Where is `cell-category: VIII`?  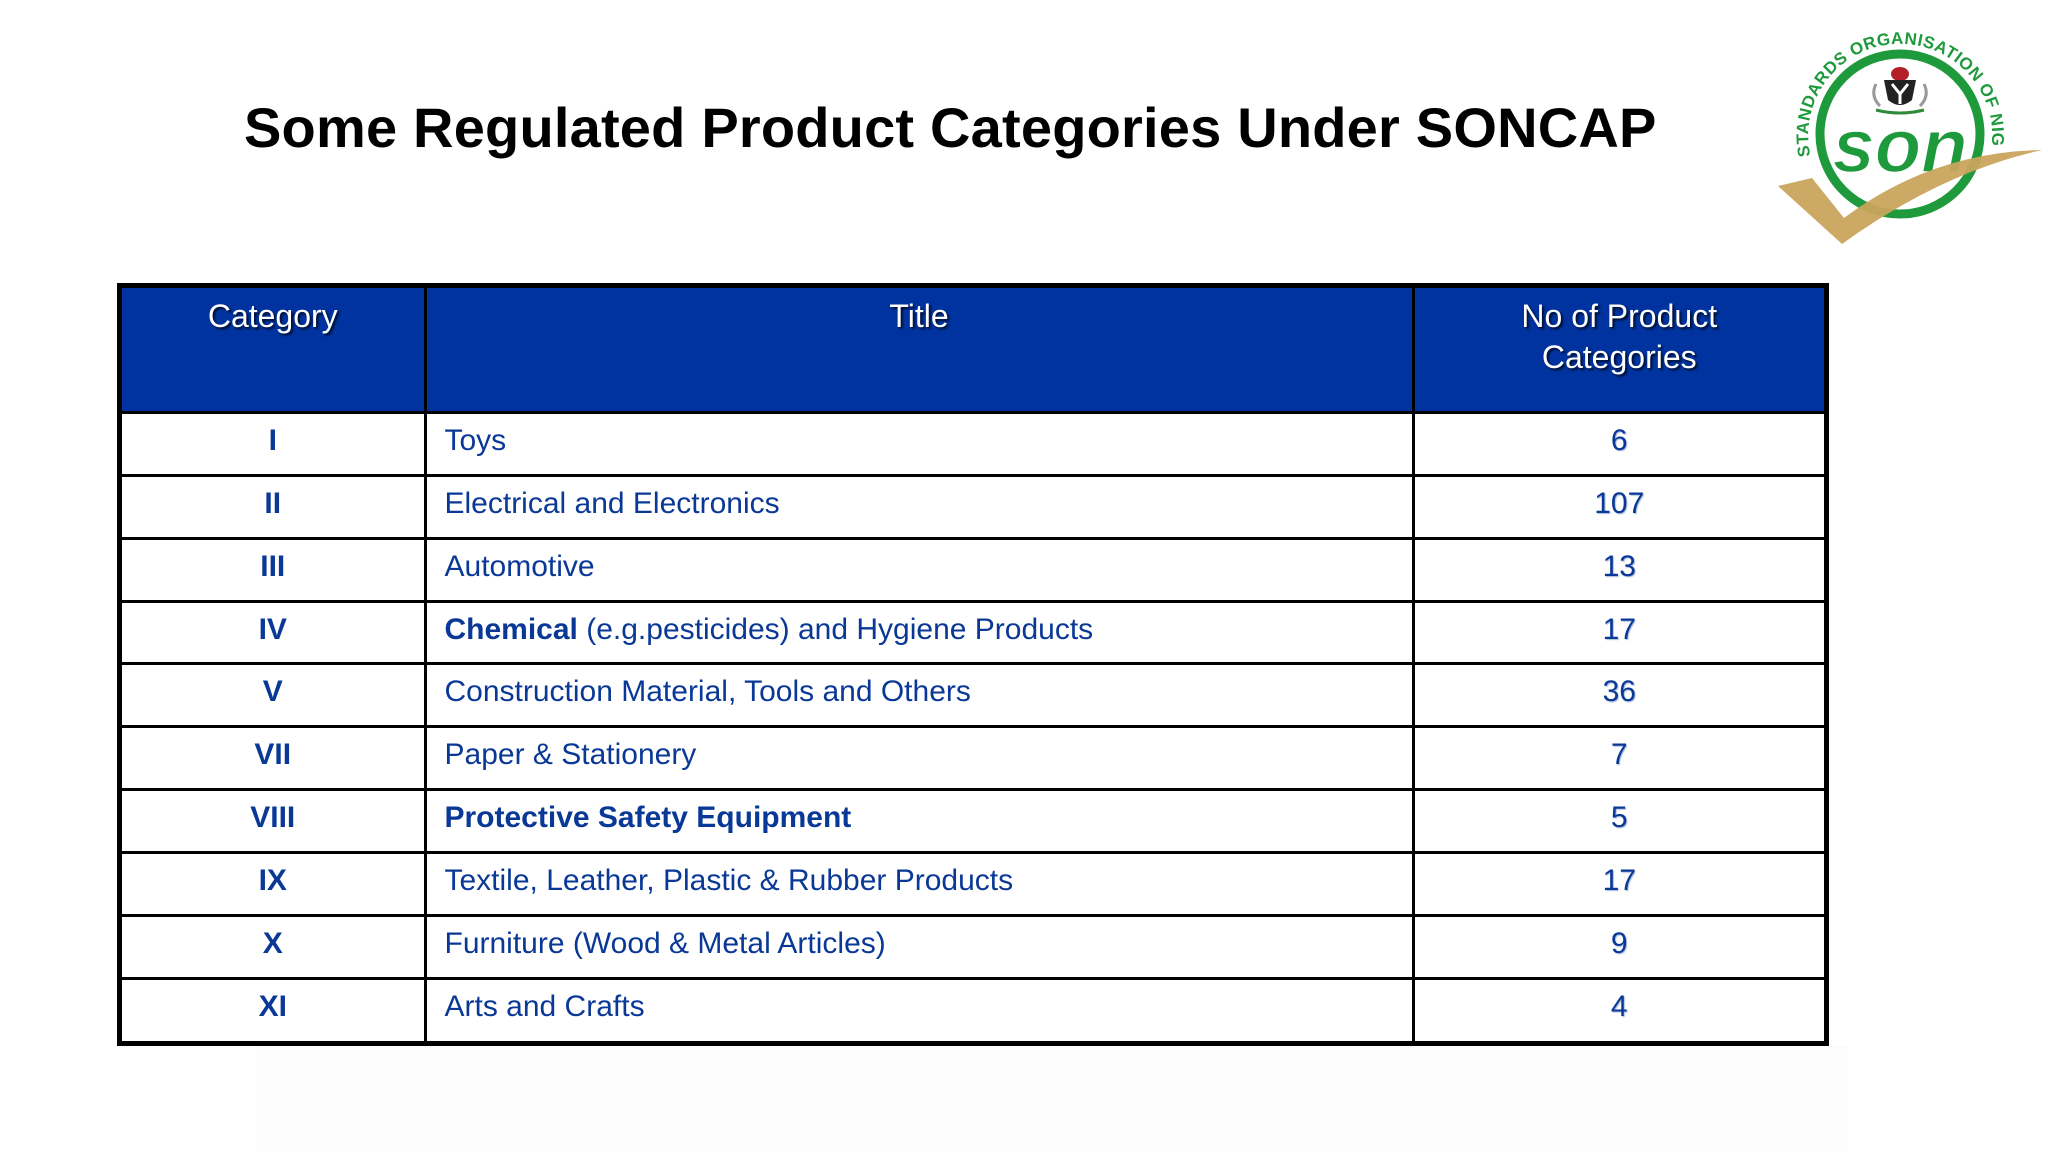 cell-category: VIII is located at coordinates (274, 821).